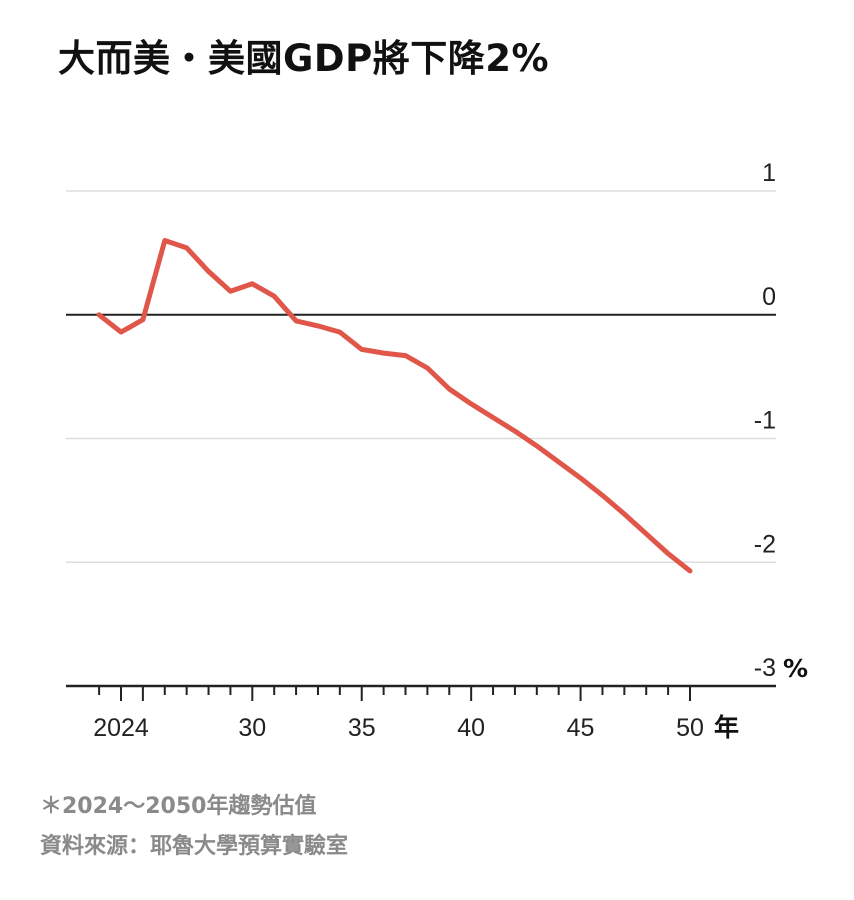 This screenshot has width=854, height=900. What do you see at coordinates (304, 58) in the screenshot?
I see `chart-title: 大而美・美國GDP將下降2%` at bounding box center [304, 58].